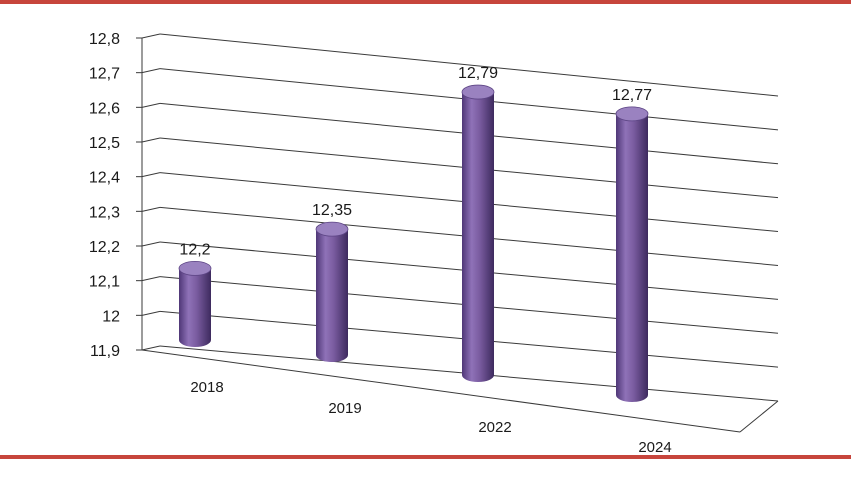 The image size is (851, 486). Describe the element at coordinates (206, 387) in the screenshot. I see `x-tick-label: 2018` at that location.